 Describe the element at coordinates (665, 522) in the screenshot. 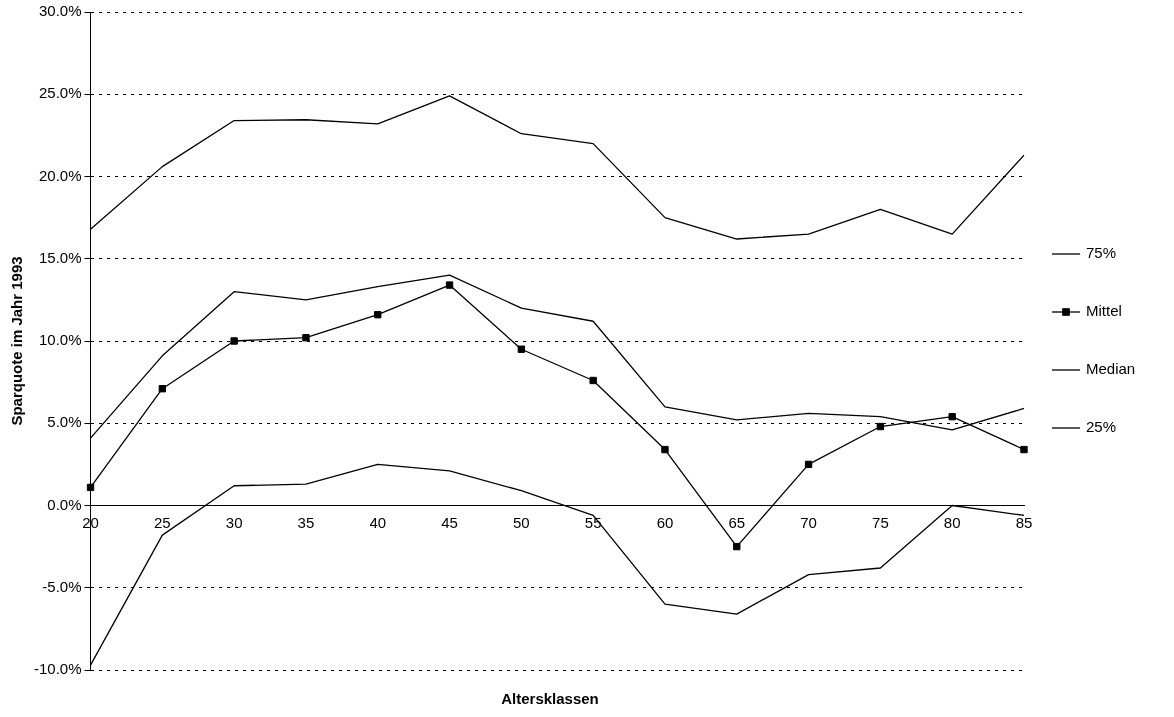

I see `x-tick-label: 60` at that location.